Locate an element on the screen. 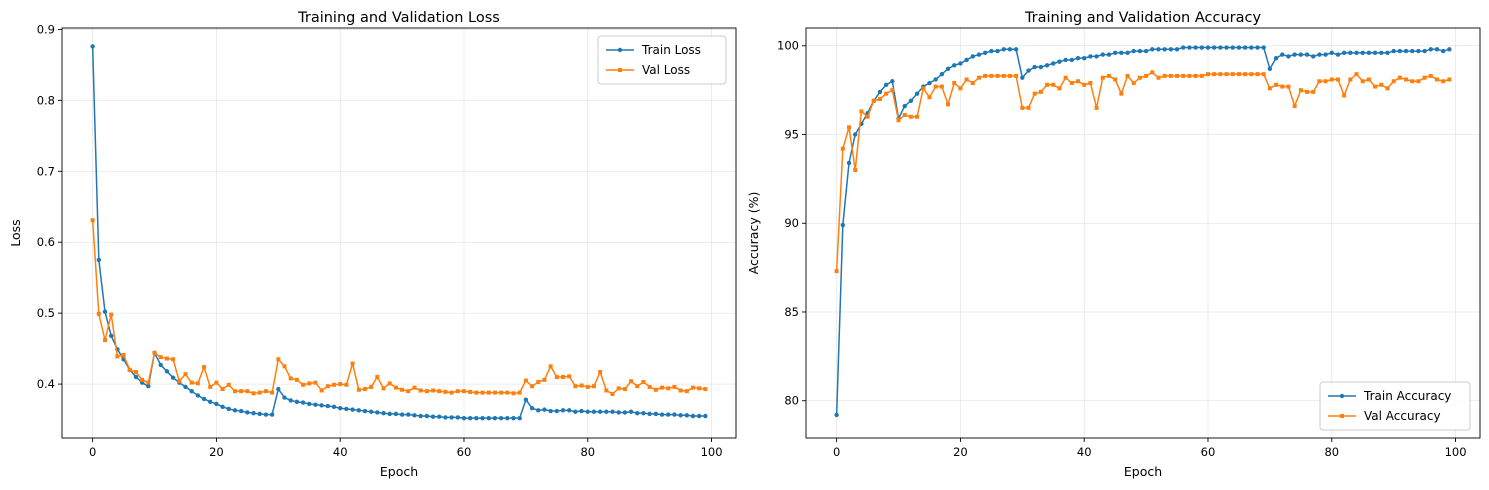 This screenshot has height=490, width=1489. y-tick-label: 0.6 is located at coordinates (46, 242).